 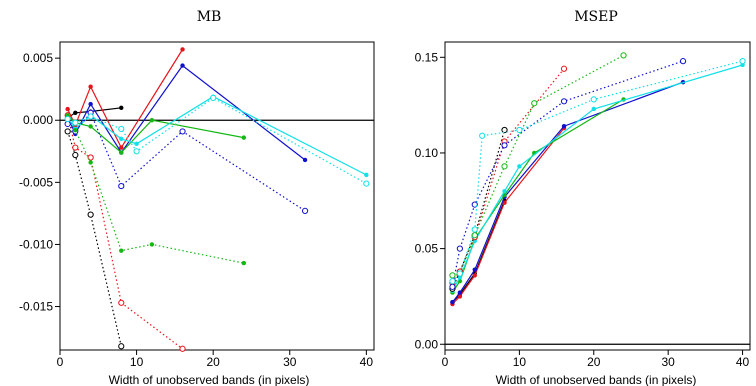 I want to click on series-line-black-solid, so click(x=94, y=113).